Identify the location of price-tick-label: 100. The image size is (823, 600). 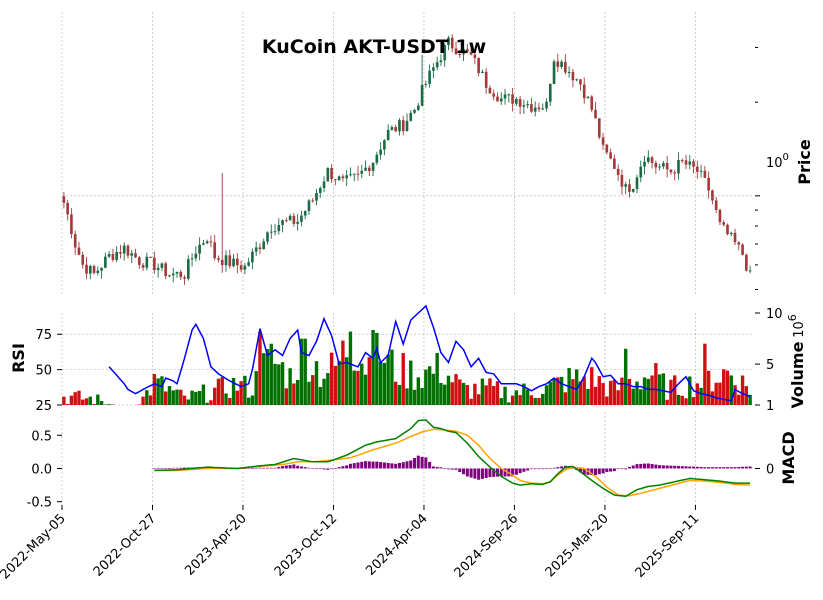
(777, 161).